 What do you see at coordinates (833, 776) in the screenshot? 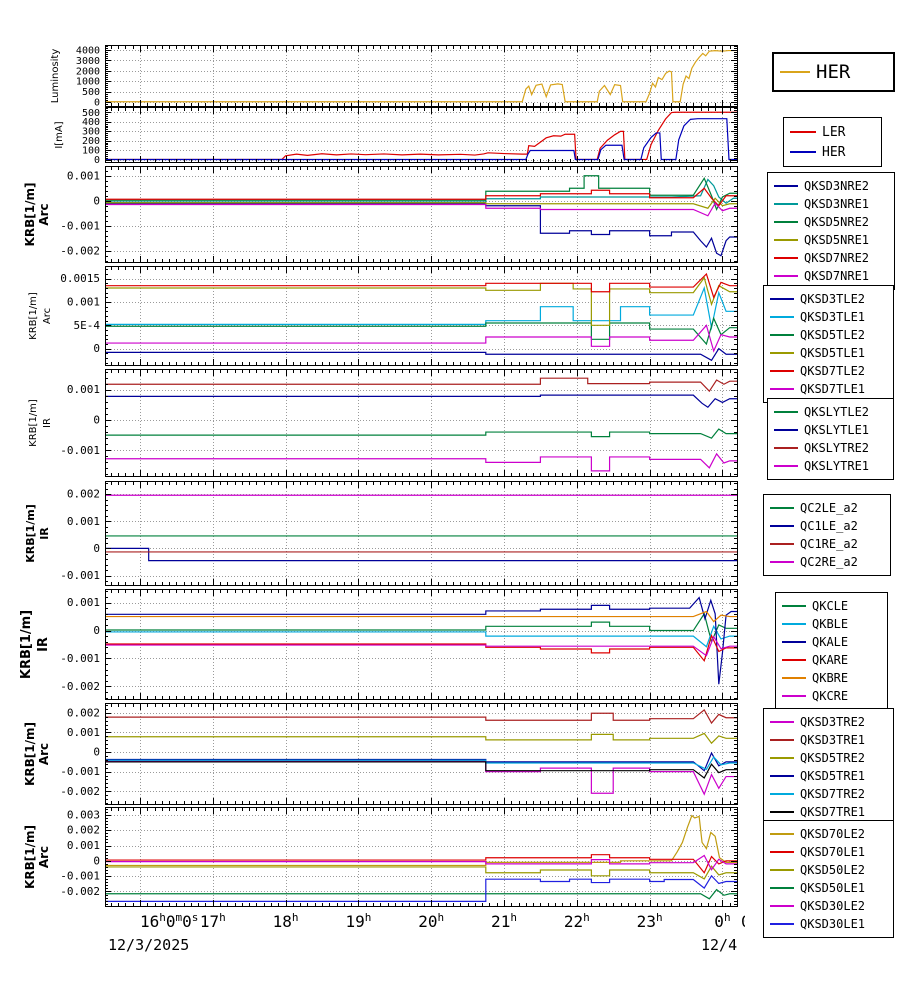
I see `legend-series-label: QKSD5TRE1` at bounding box center [833, 776].